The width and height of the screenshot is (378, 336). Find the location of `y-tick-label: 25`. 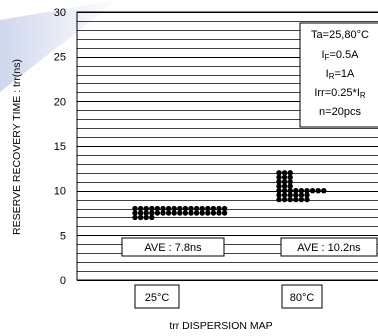

y-tick-label: 25 is located at coordinates (60, 58).